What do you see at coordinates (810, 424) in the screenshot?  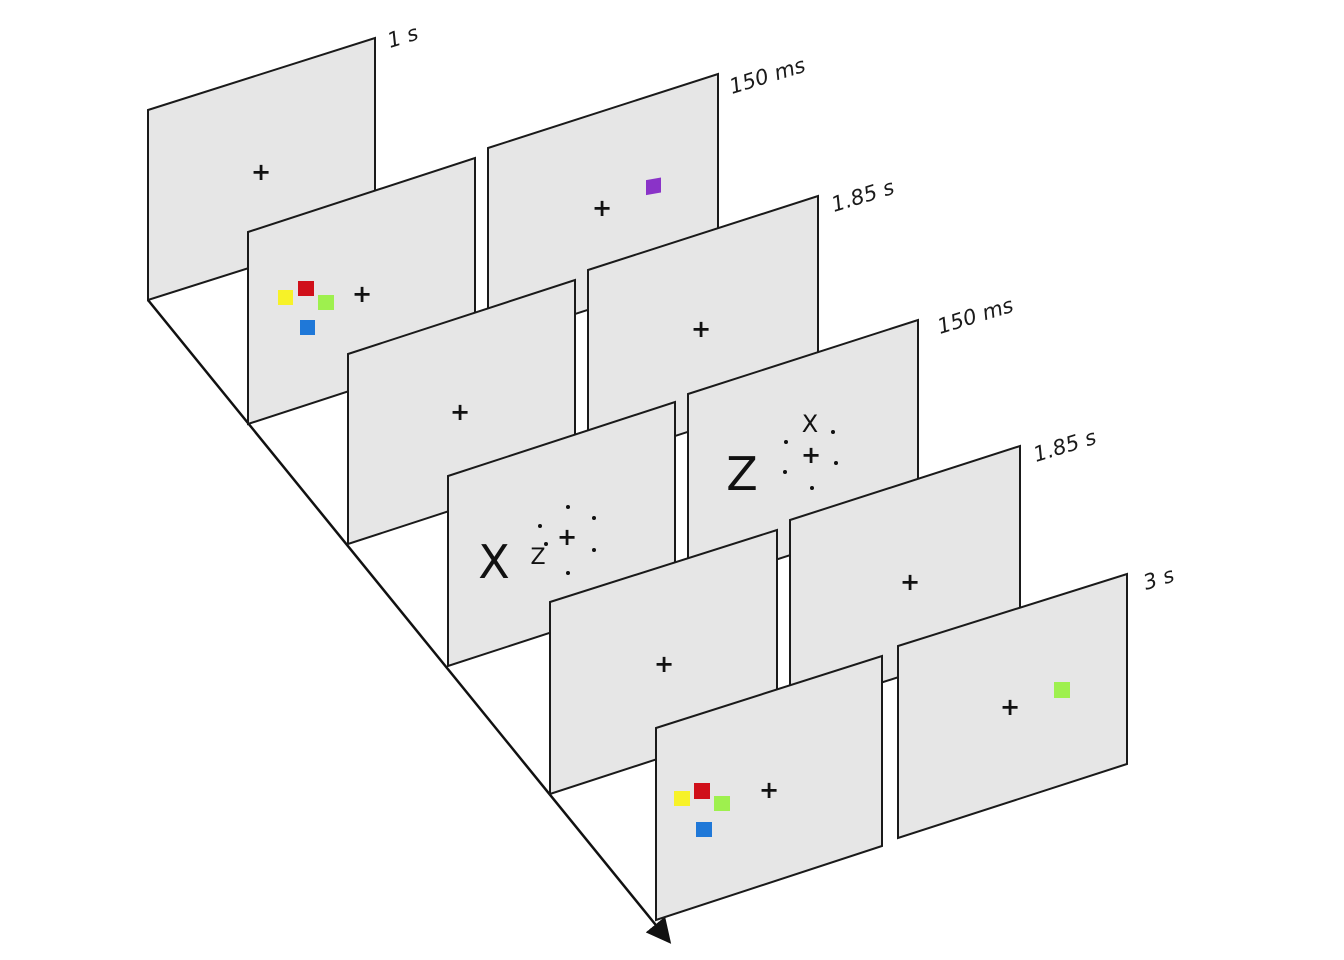 I see `search-small-letter: X` at bounding box center [810, 424].